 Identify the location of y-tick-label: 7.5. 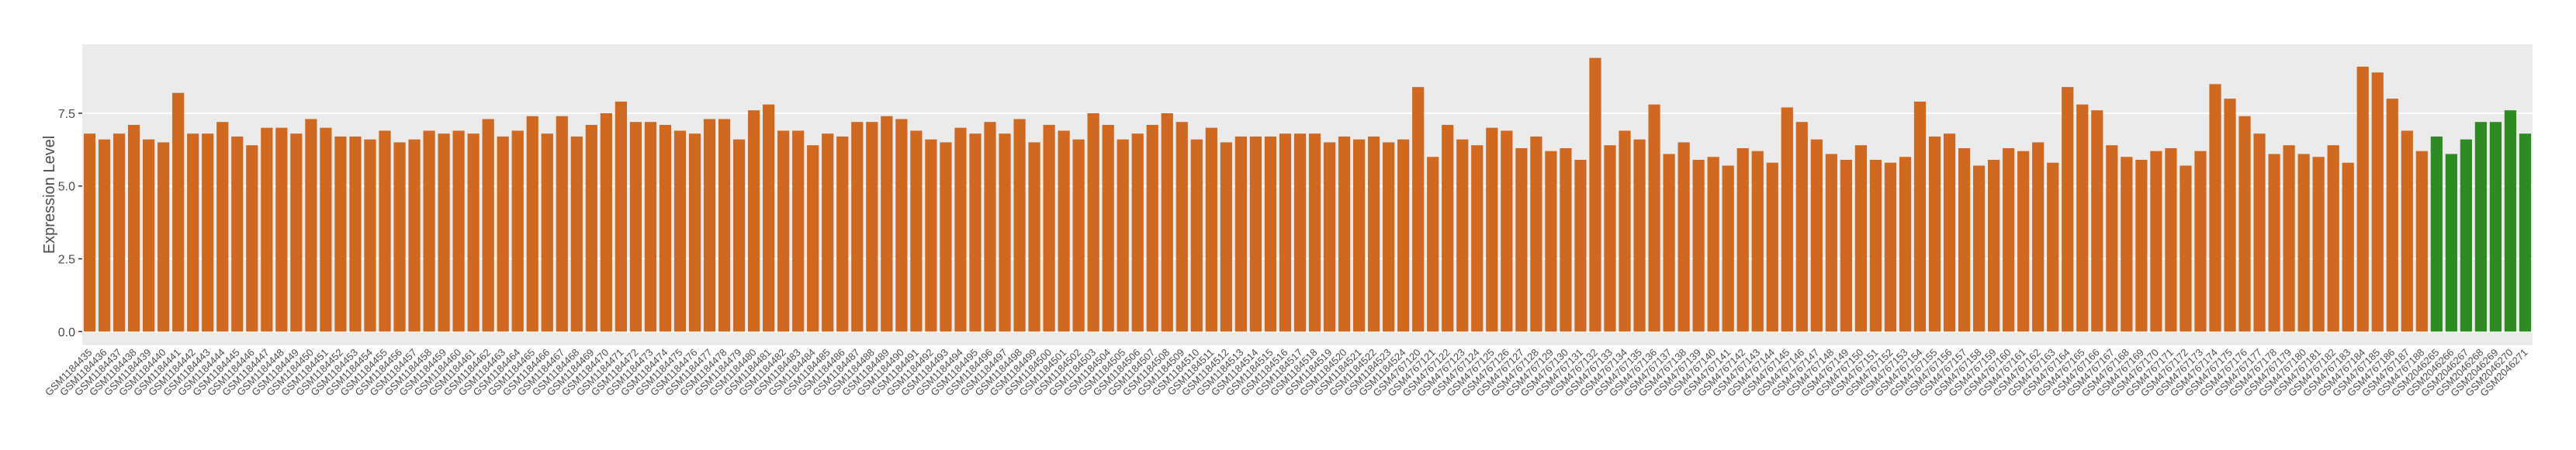
(66, 114).